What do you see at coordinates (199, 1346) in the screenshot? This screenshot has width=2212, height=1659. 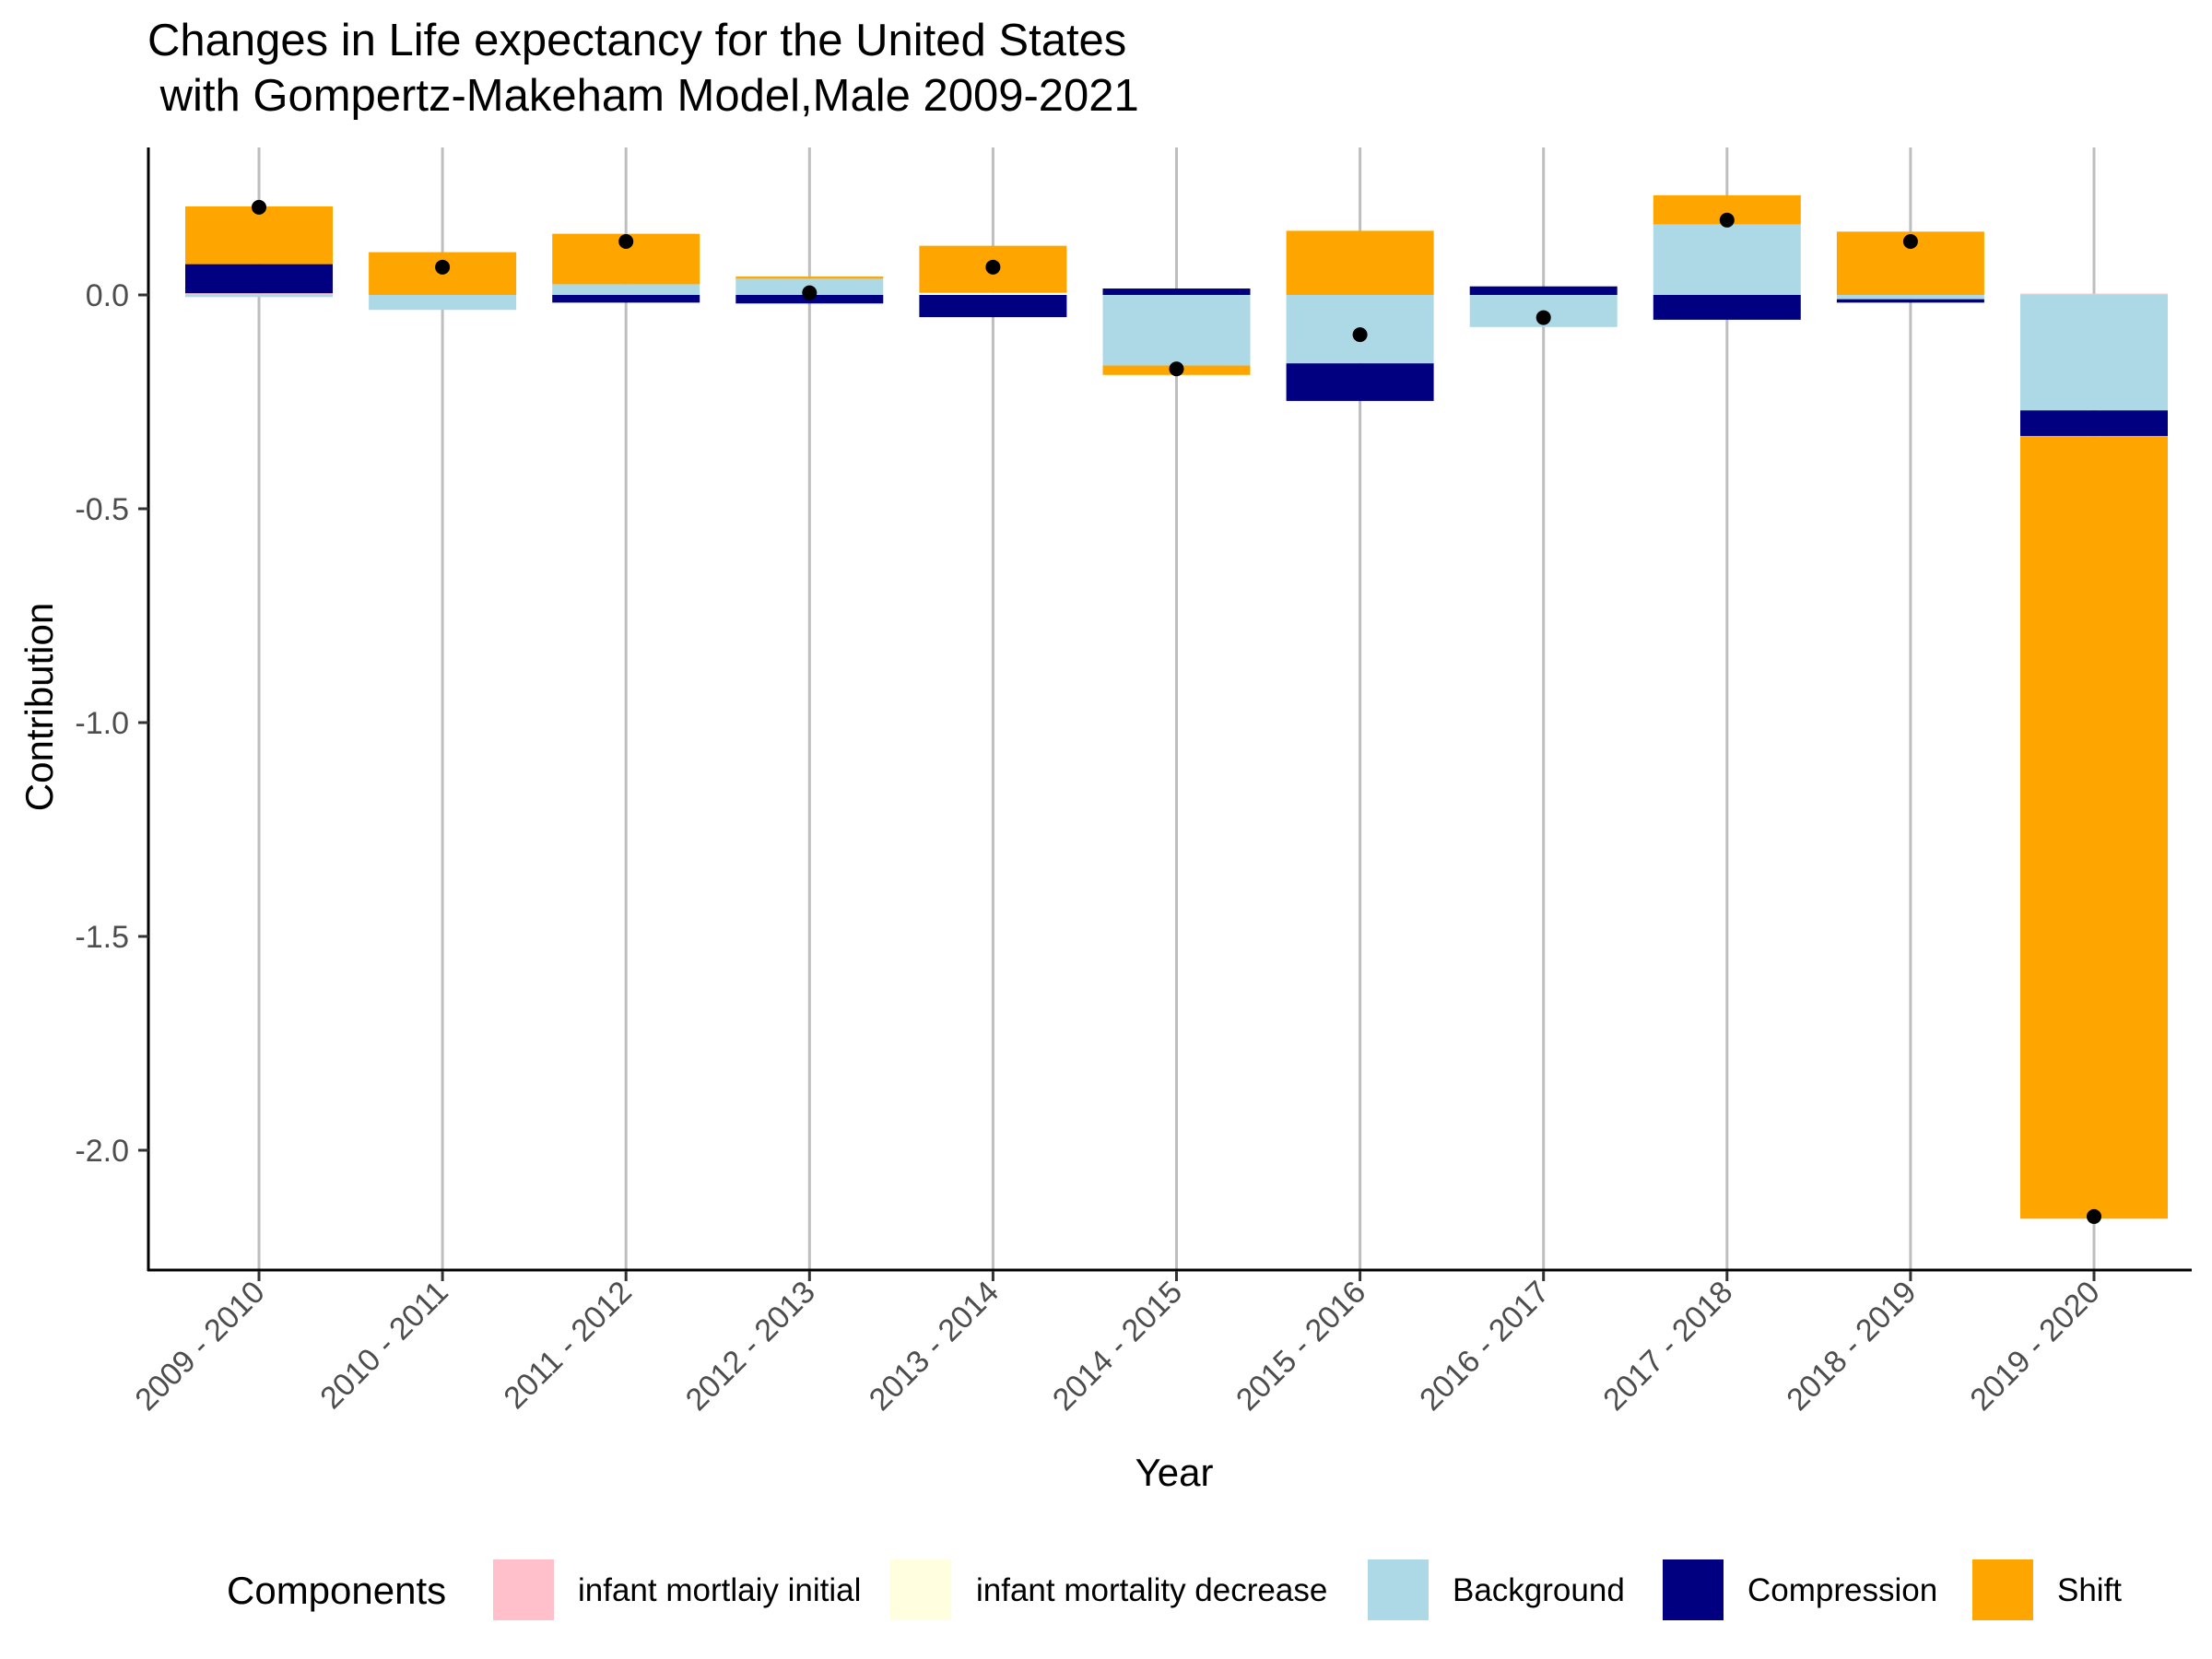 I see `x-tick-label: 2009 - 2010` at bounding box center [199, 1346].